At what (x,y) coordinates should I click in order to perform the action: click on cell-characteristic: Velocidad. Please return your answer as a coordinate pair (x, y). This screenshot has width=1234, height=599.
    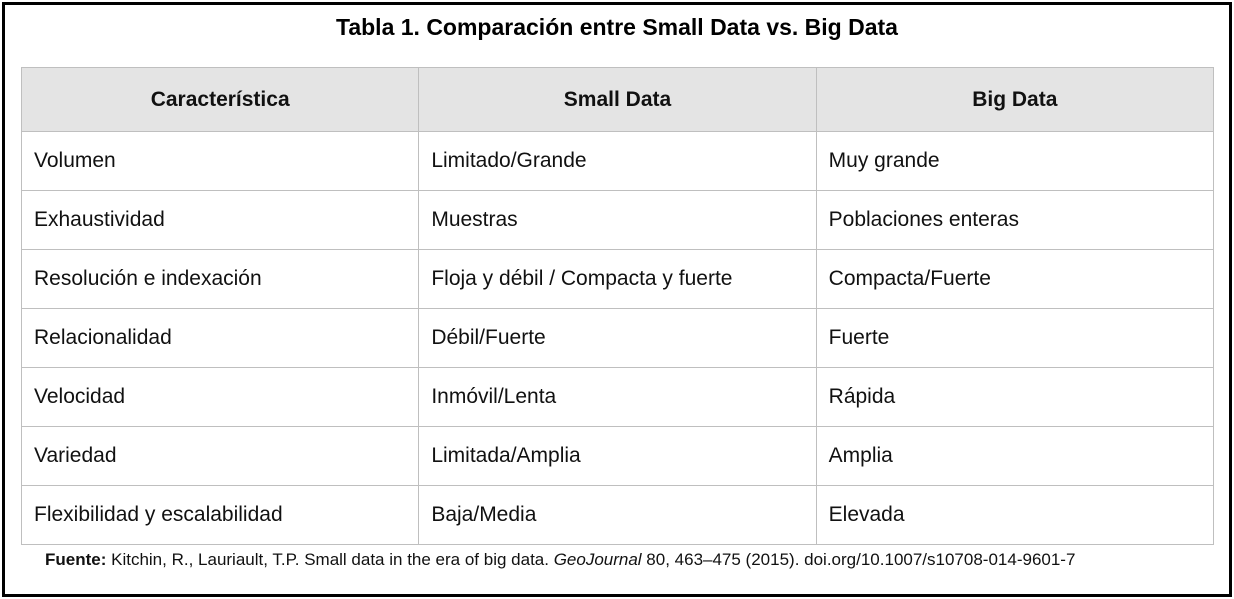
    Looking at the image, I should click on (220, 397).